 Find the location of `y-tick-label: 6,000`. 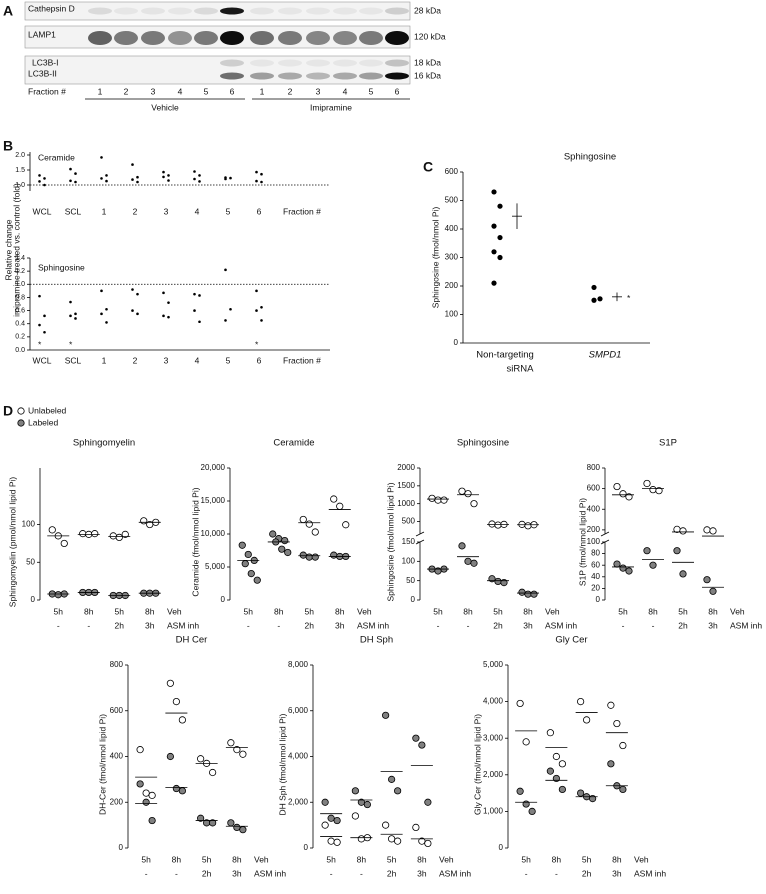

y-tick-label: 6,000 is located at coordinates (298, 710).